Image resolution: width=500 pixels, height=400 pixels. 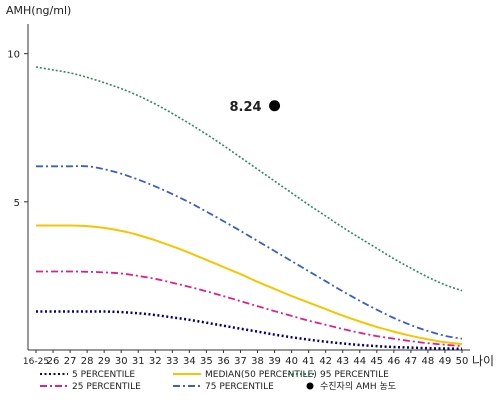 I want to click on x-tick-label: 32, so click(x=155, y=361).